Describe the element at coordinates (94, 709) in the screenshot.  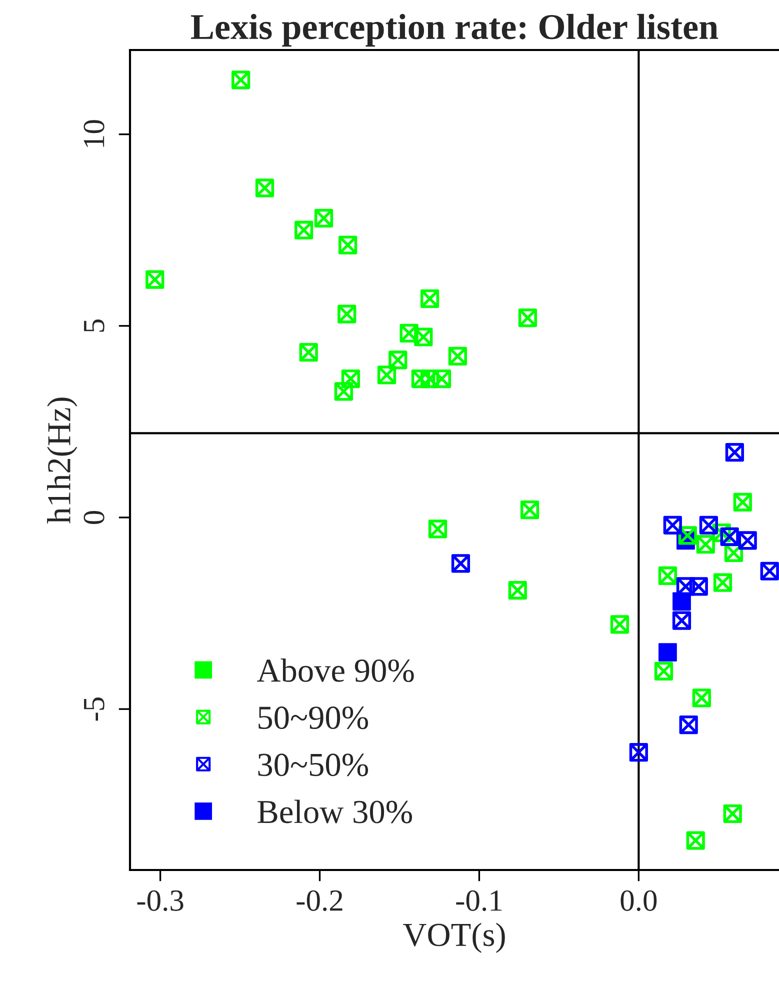
I see `y-tick-label: -5` at that location.